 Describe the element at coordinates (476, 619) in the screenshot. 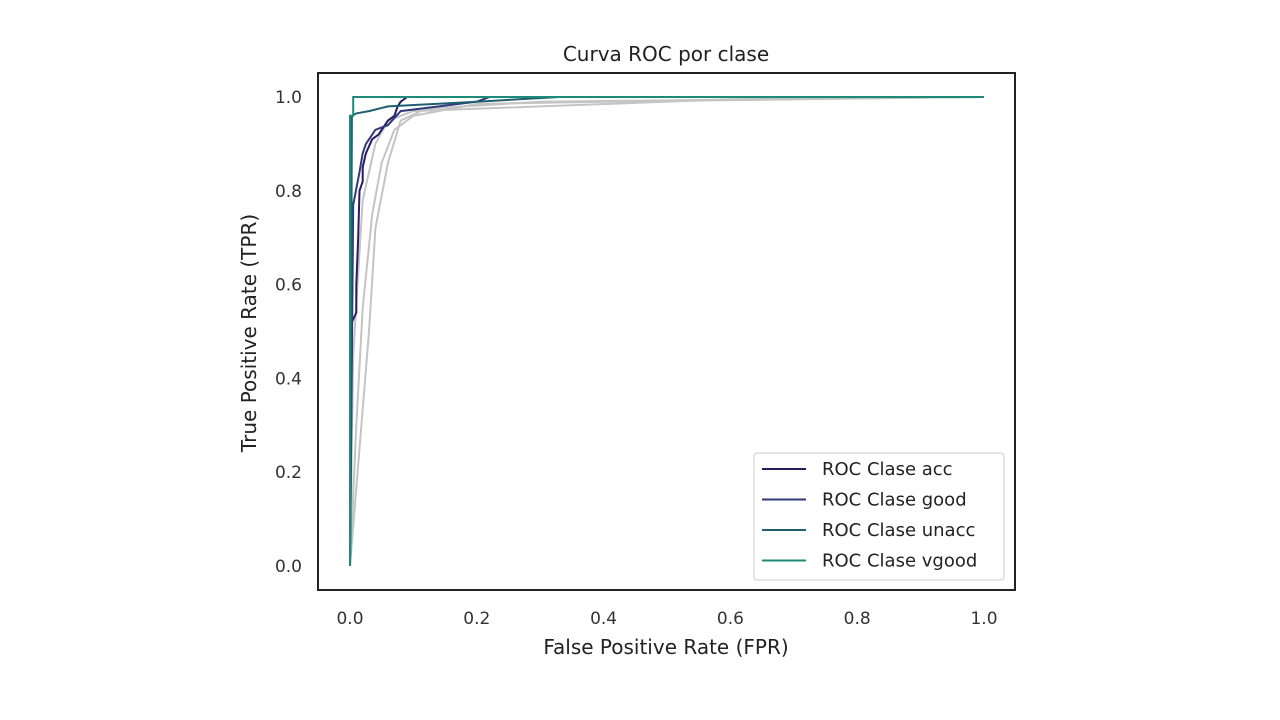

I see `x-tick-label: 0.2` at that location.